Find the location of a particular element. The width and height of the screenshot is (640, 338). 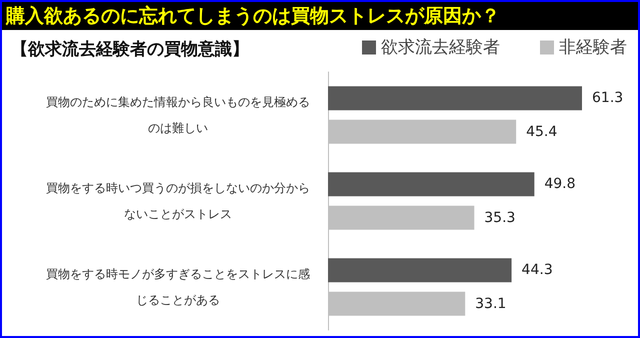

y-tick-label: 買物をする時モノが多すぎることをストレスに感じることがある is located at coordinates (178, 287).